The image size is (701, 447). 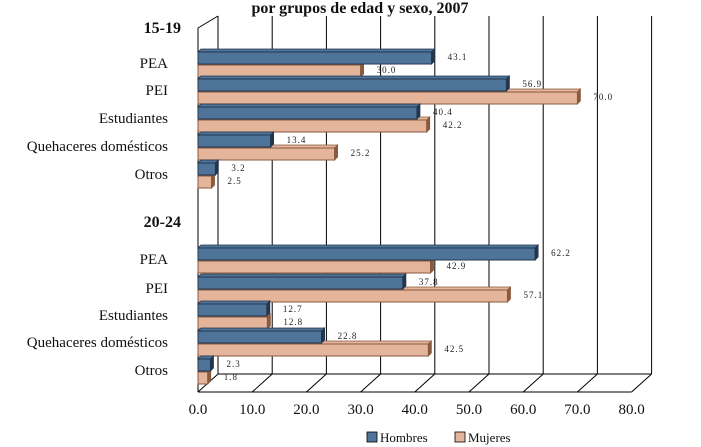 I want to click on data-label: 62.2, so click(x=561, y=253).